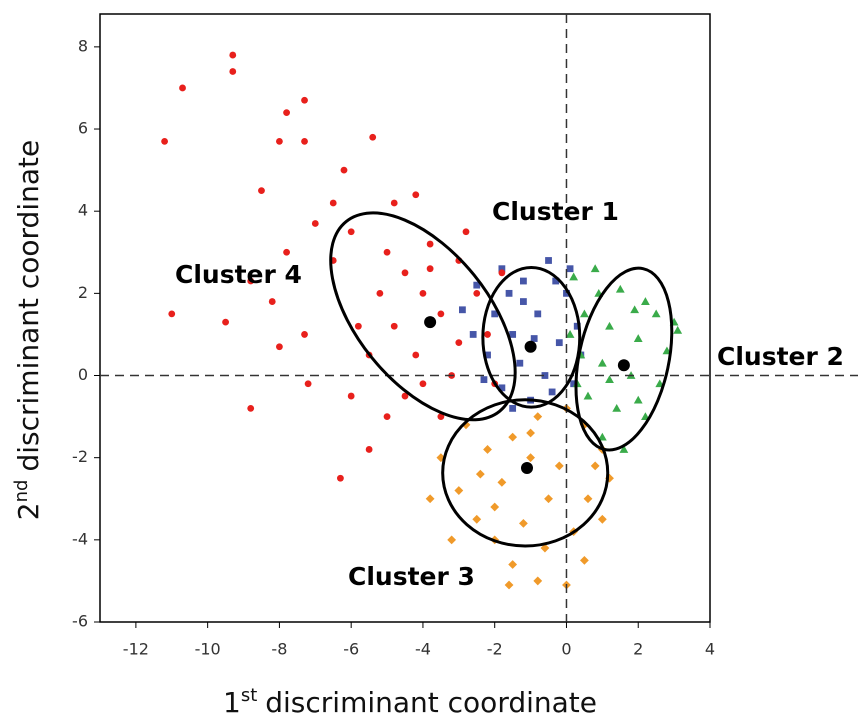 Image resolution: width=858 pixels, height=721 pixels. Describe the element at coordinates (208, 649) in the screenshot. I see `x-tick-label: -10` at that location.